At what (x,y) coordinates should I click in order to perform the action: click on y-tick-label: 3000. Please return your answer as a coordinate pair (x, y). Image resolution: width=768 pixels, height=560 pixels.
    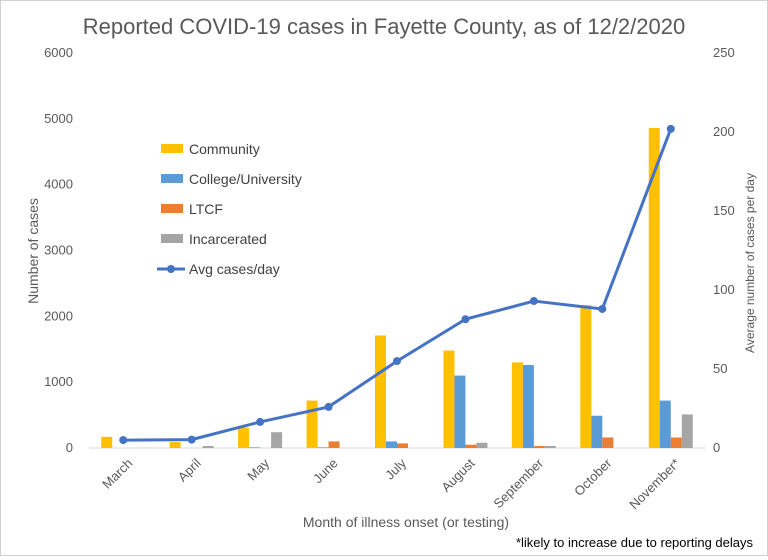
    Looking at the image, I should click on (58, 250).